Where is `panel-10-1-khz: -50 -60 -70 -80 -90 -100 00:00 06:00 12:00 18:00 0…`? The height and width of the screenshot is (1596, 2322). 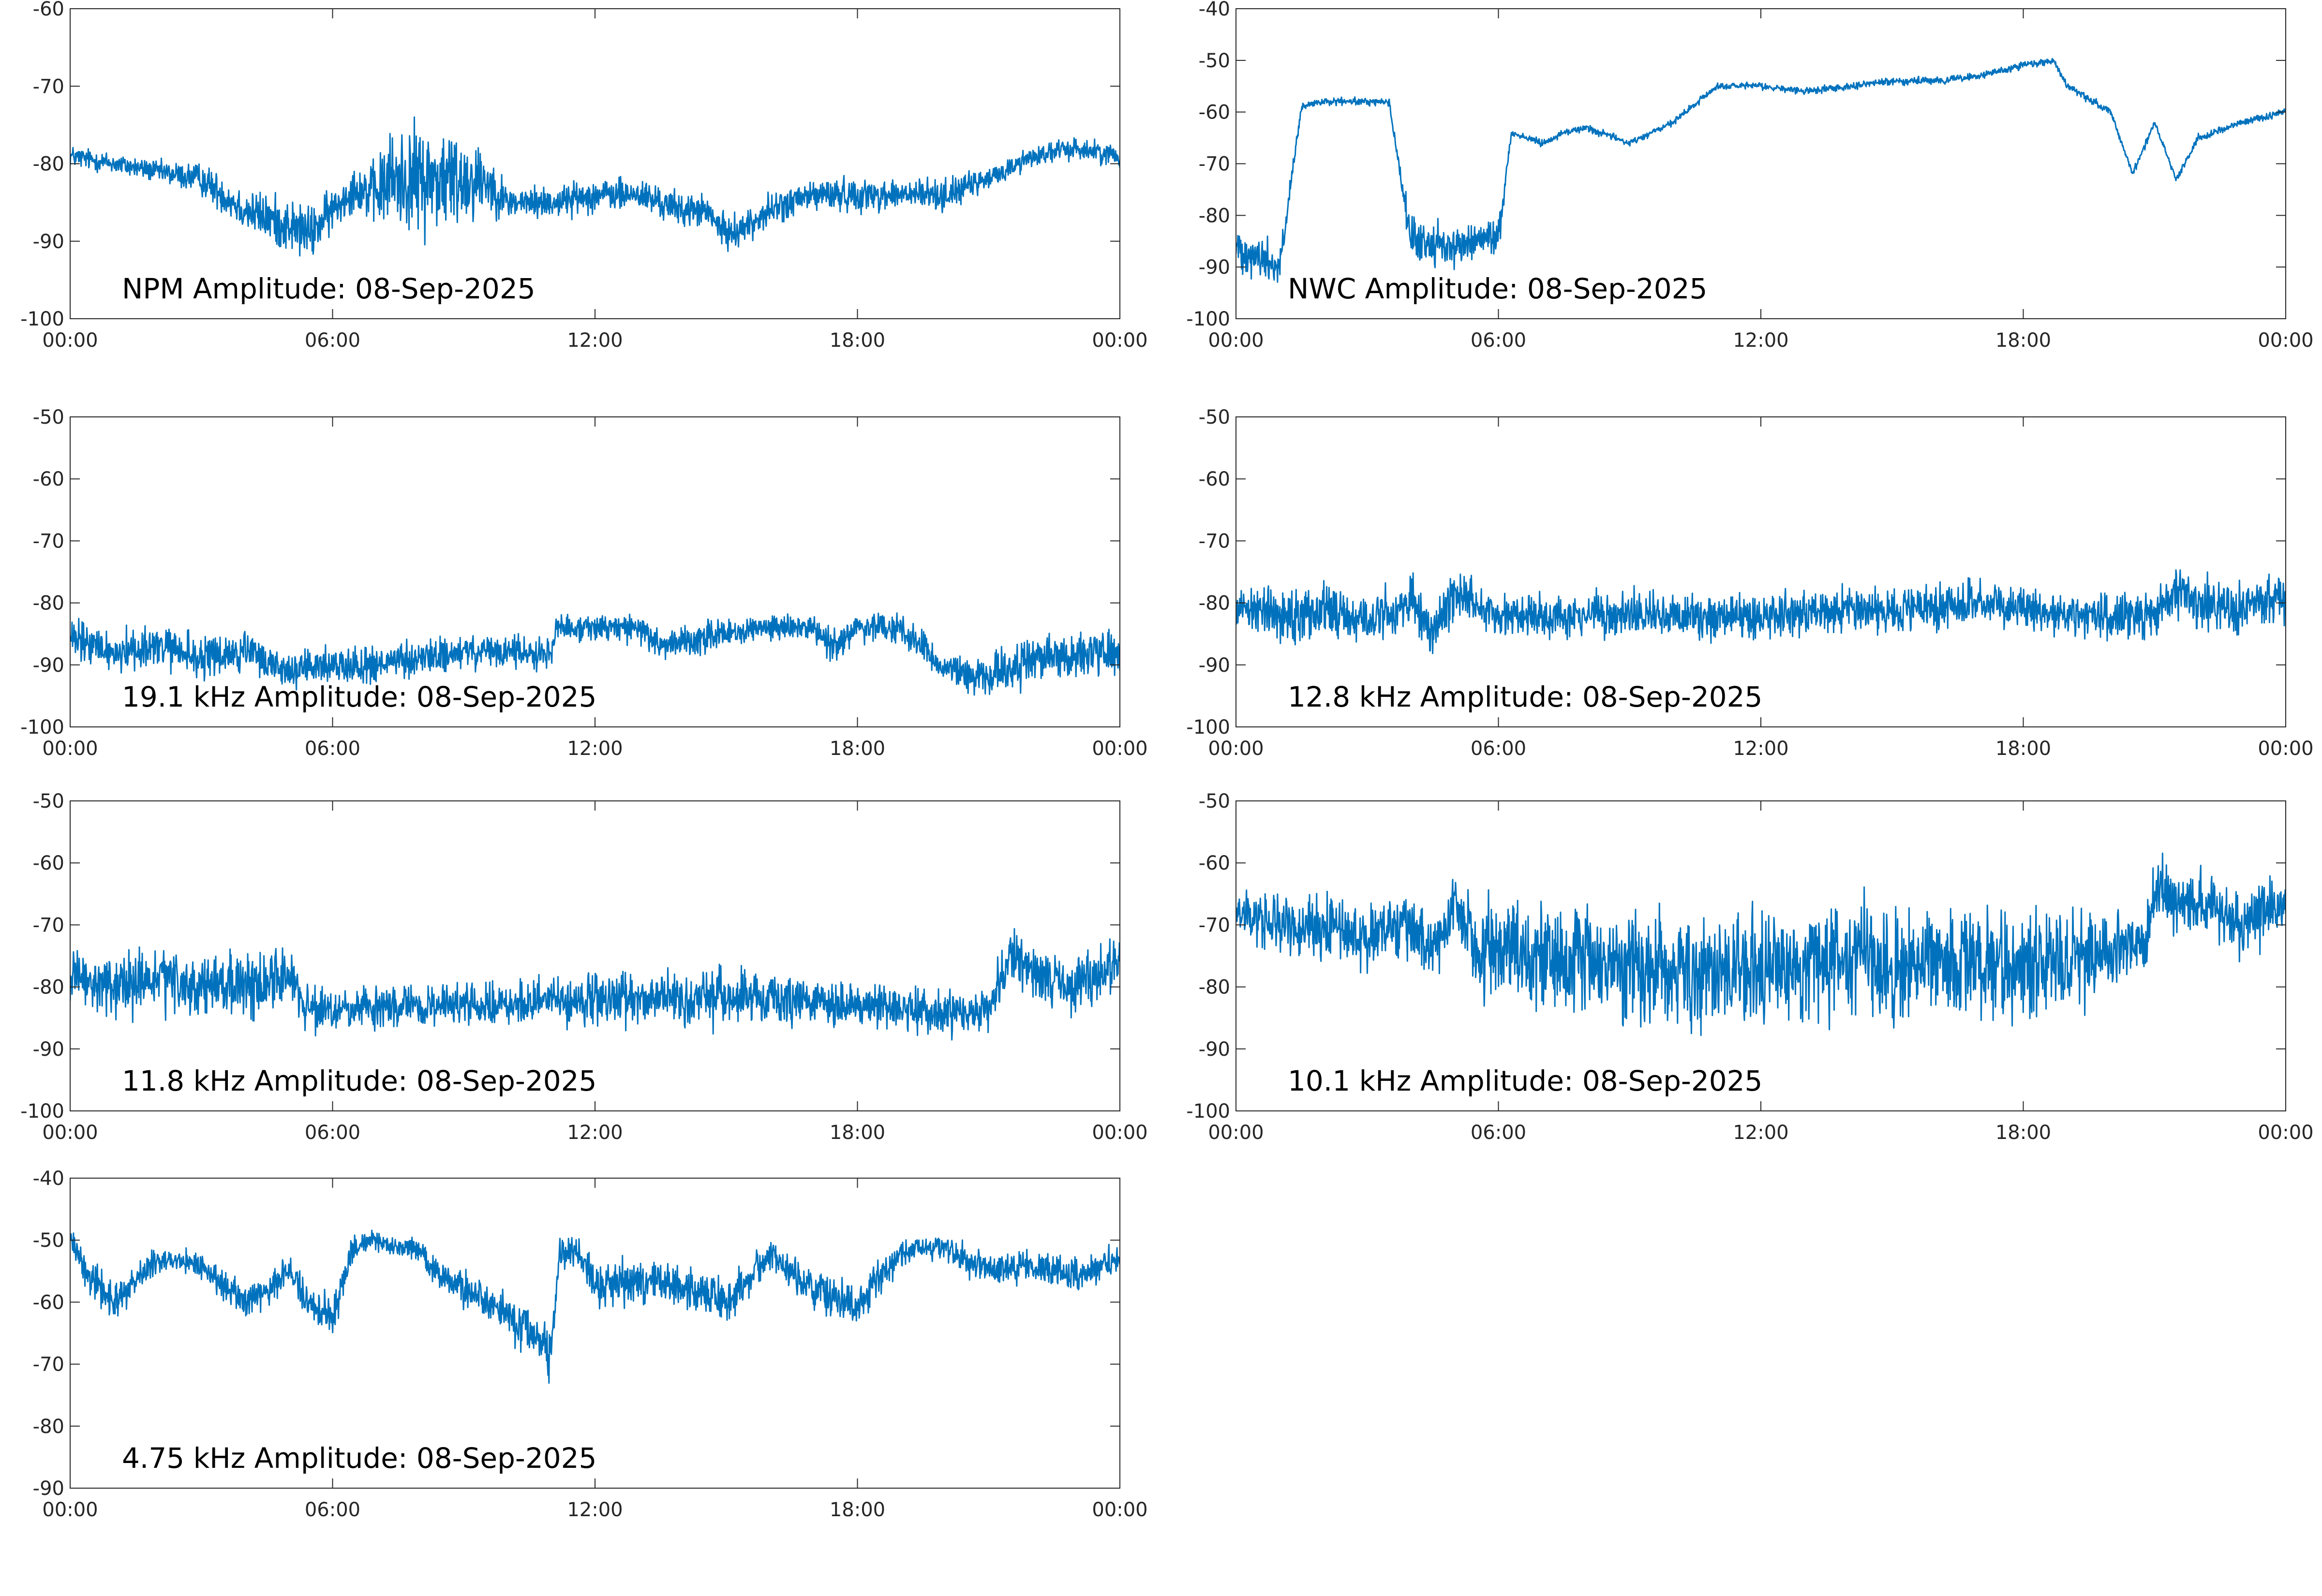 panel-10-1-khz: -50 -60 -70 -80 -90 -100 00:00 06:00 12:00 18:00 0… is located at coordinates (1749, 967).